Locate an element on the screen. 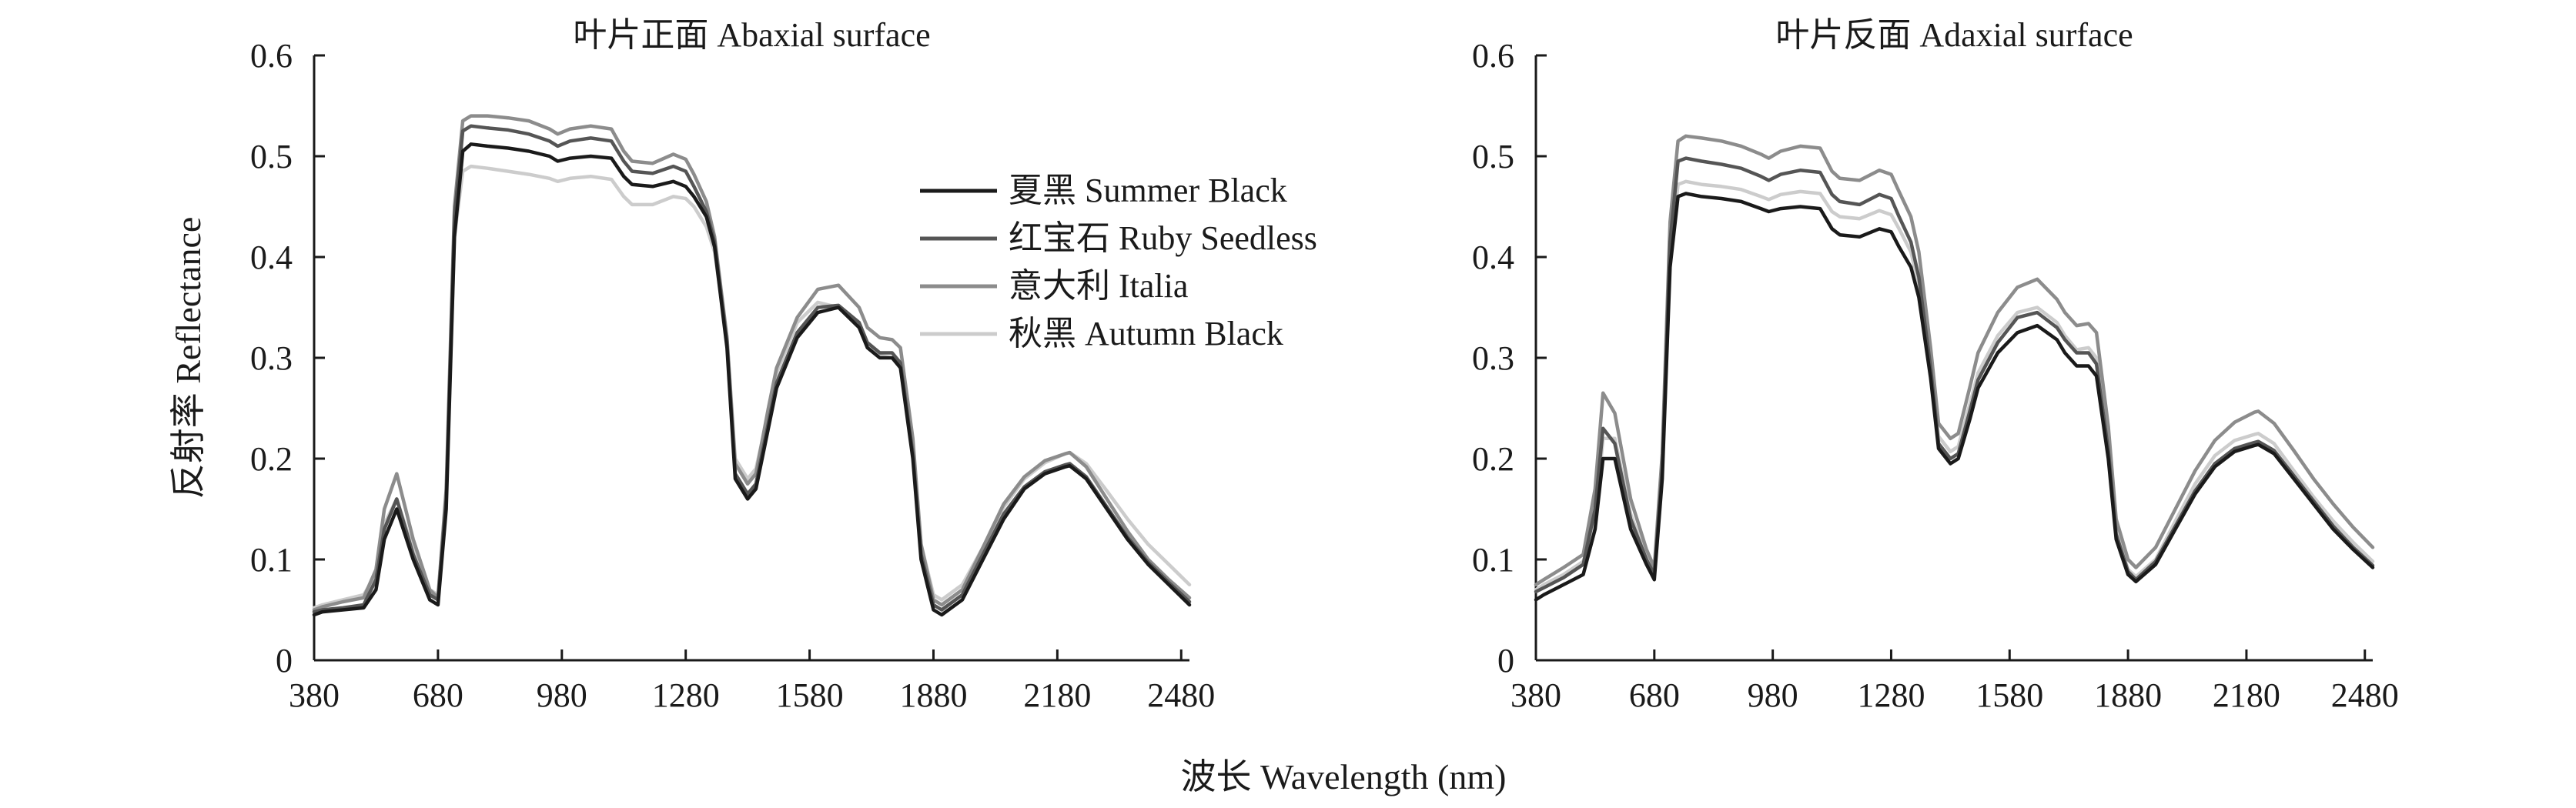  chart-title: 叶片反面 Adaxial surface is located at coordinates (1954, 35).